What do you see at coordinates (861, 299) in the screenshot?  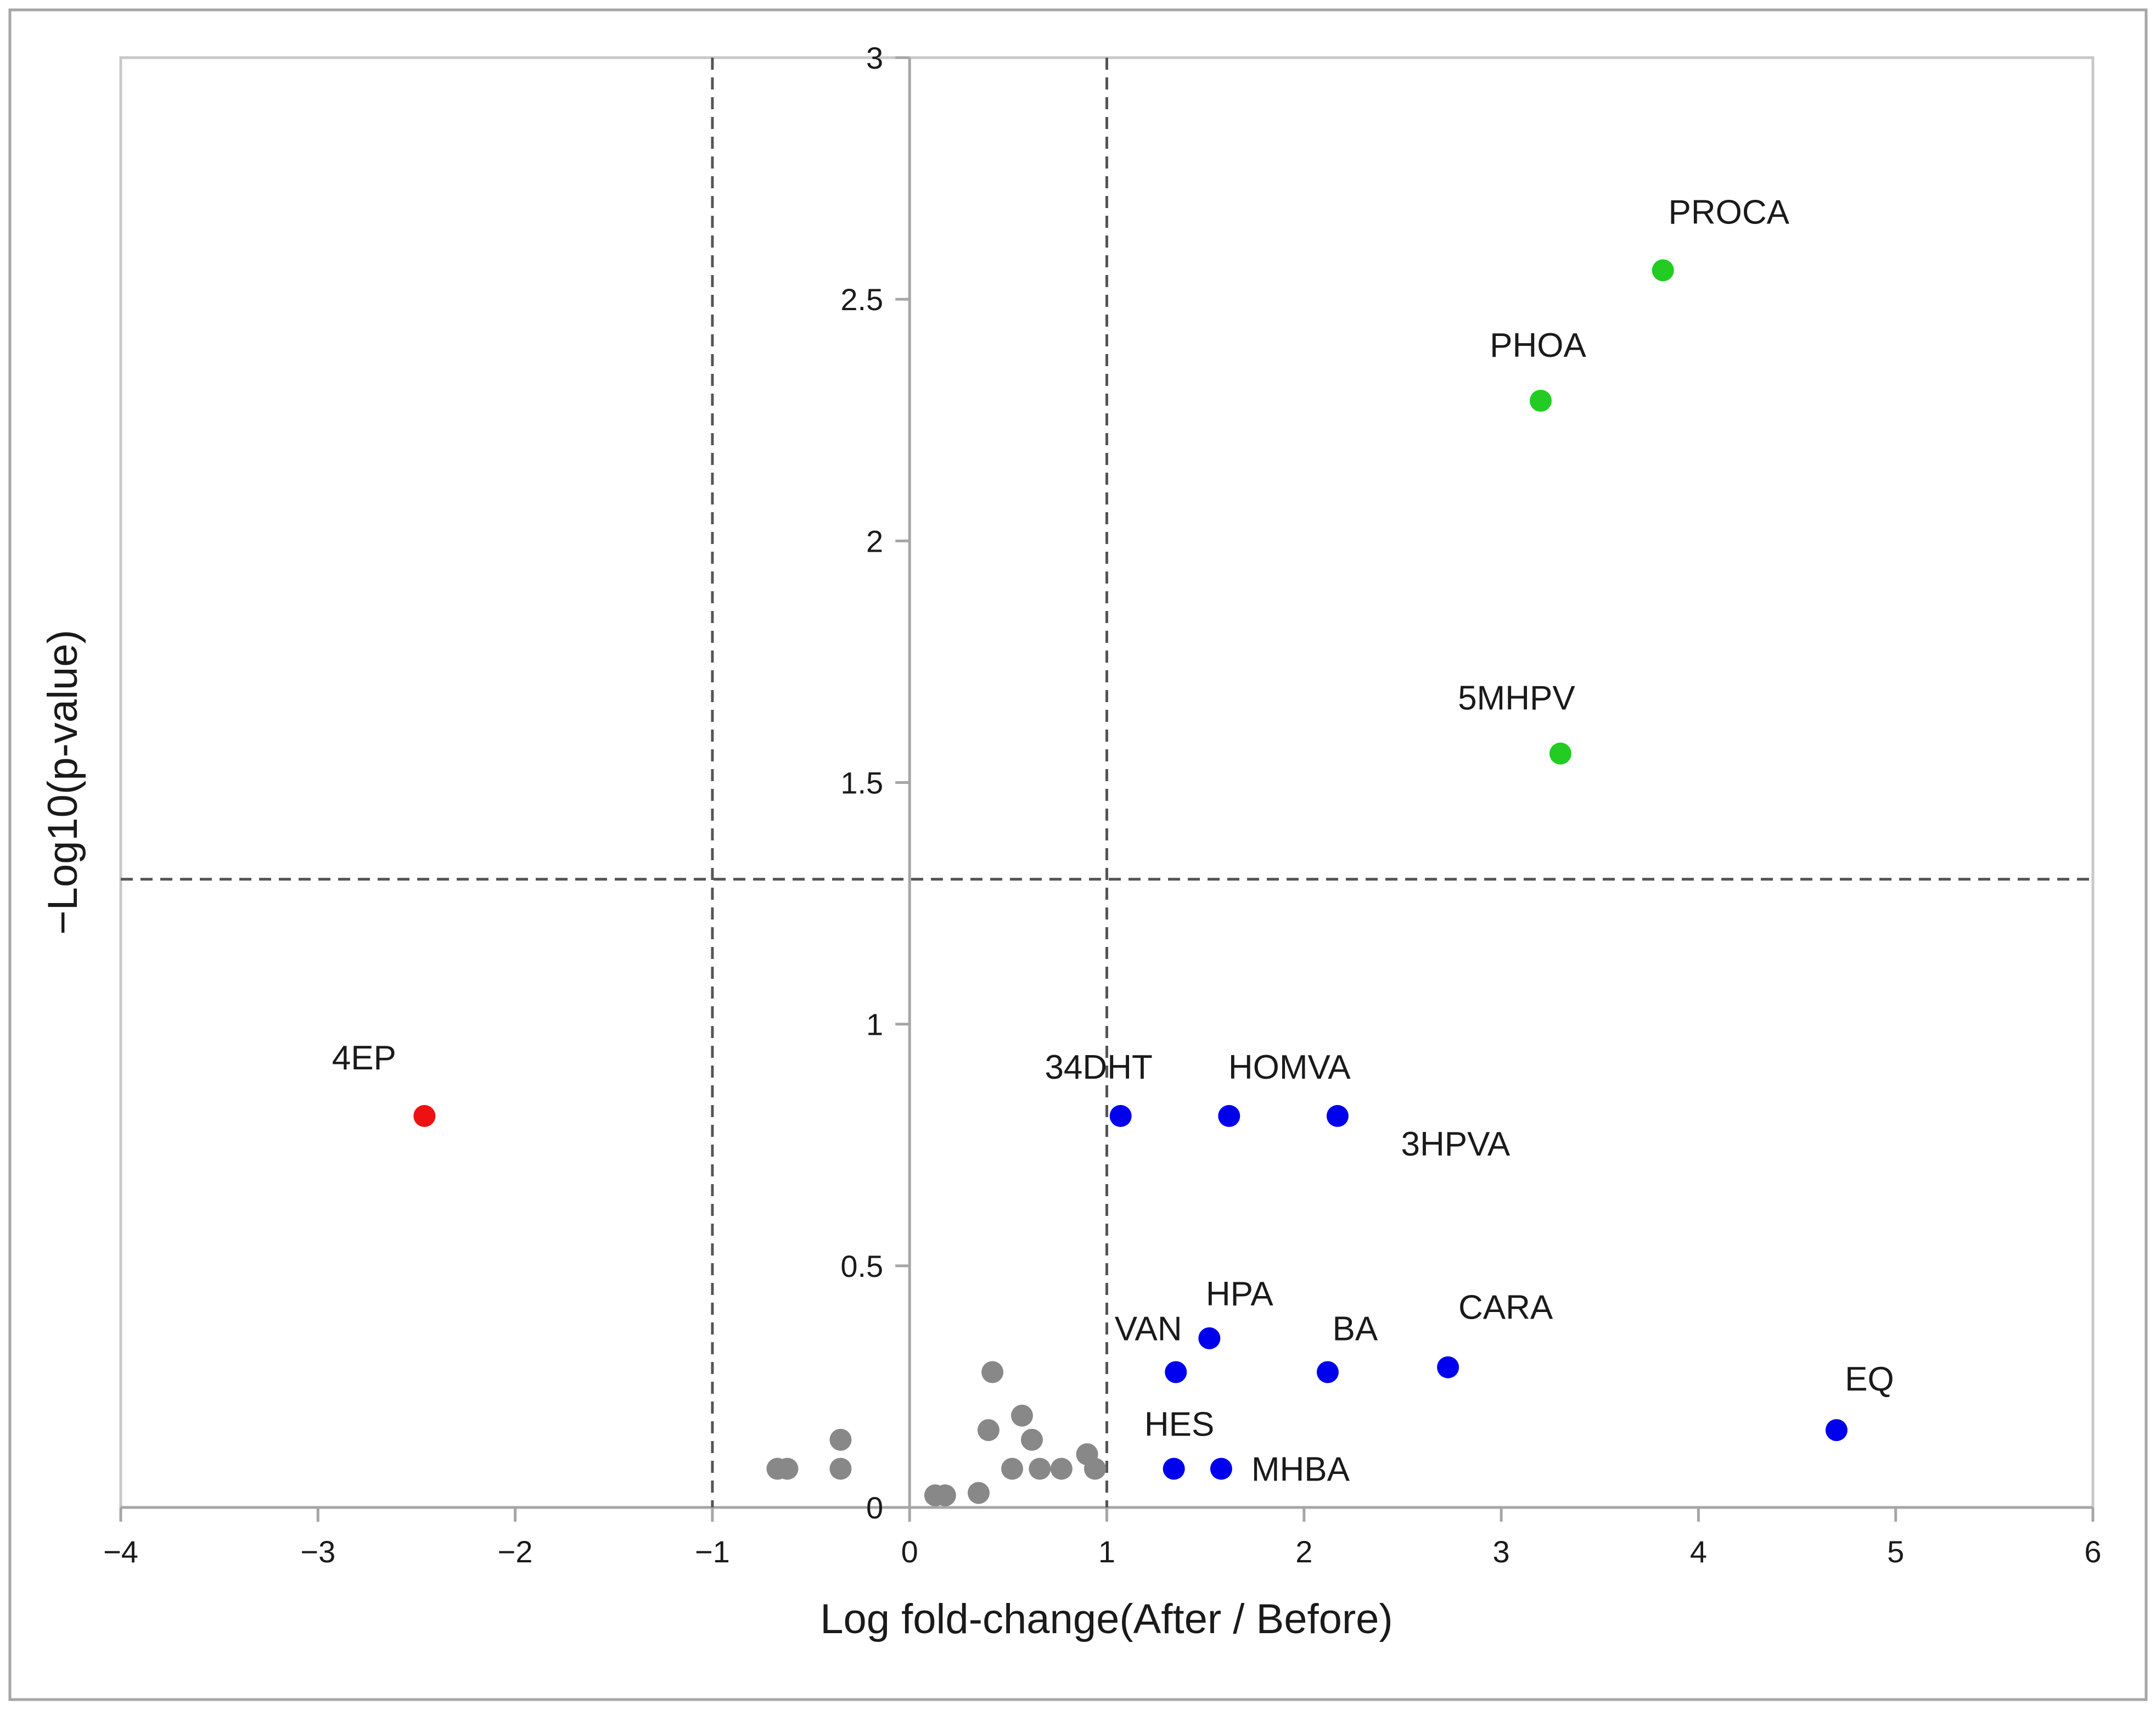 I see `y-tick-label: 2.5` at bounding box center [861, 299].